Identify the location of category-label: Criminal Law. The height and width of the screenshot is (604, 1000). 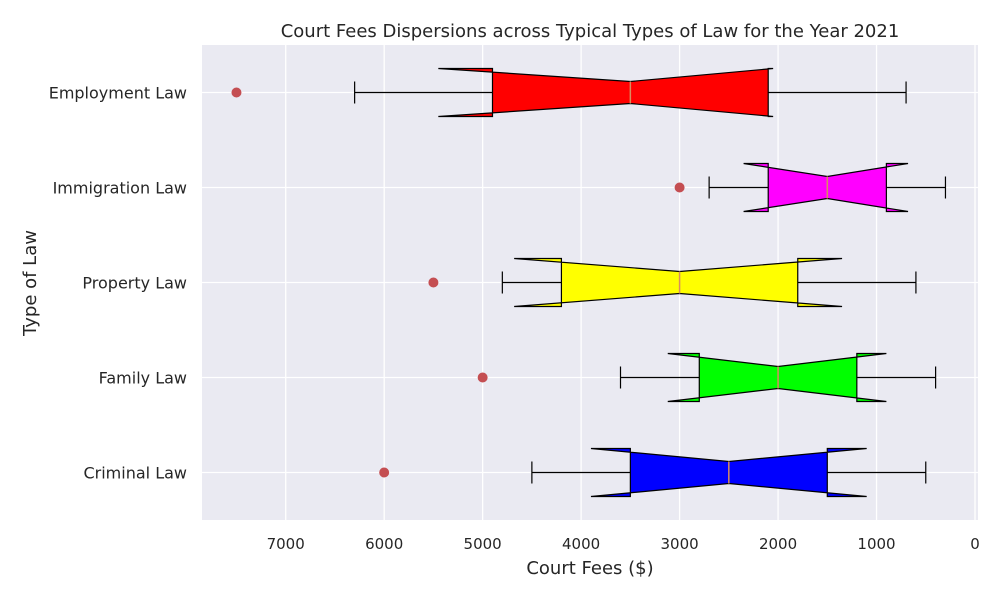
(135, 473).